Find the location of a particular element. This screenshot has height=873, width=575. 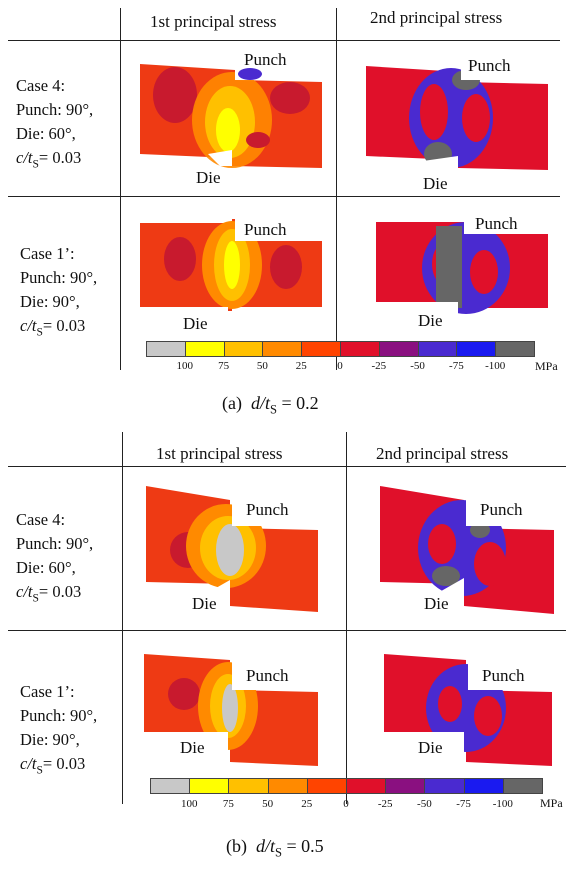

stress-contour-b-case1-second is located at coordinates (470, 713).